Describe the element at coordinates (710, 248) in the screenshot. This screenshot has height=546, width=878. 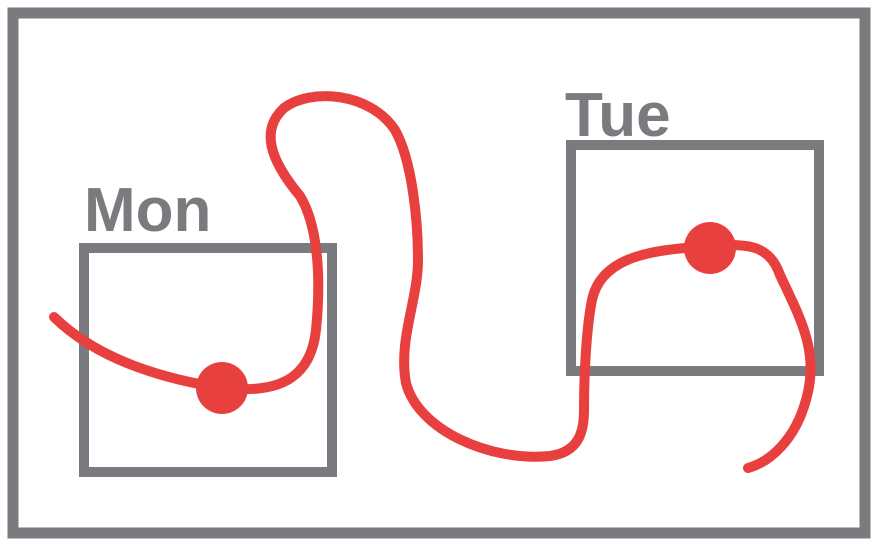
I see `marker-tue` at that location.